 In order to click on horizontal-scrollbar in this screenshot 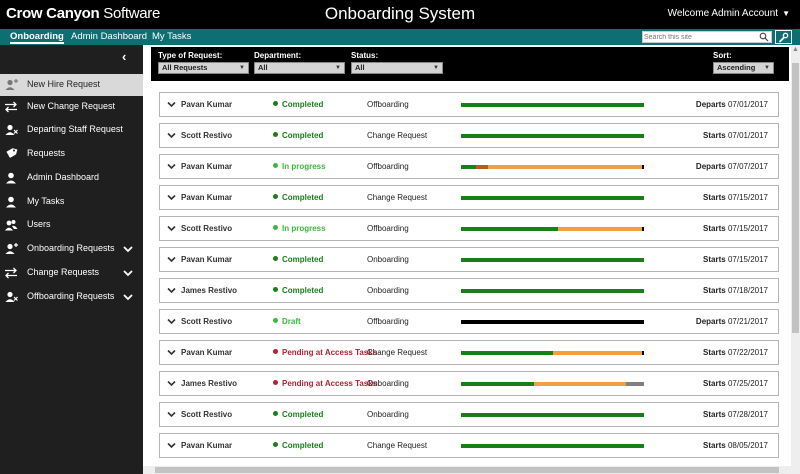, I will do `click(467, 470)`.